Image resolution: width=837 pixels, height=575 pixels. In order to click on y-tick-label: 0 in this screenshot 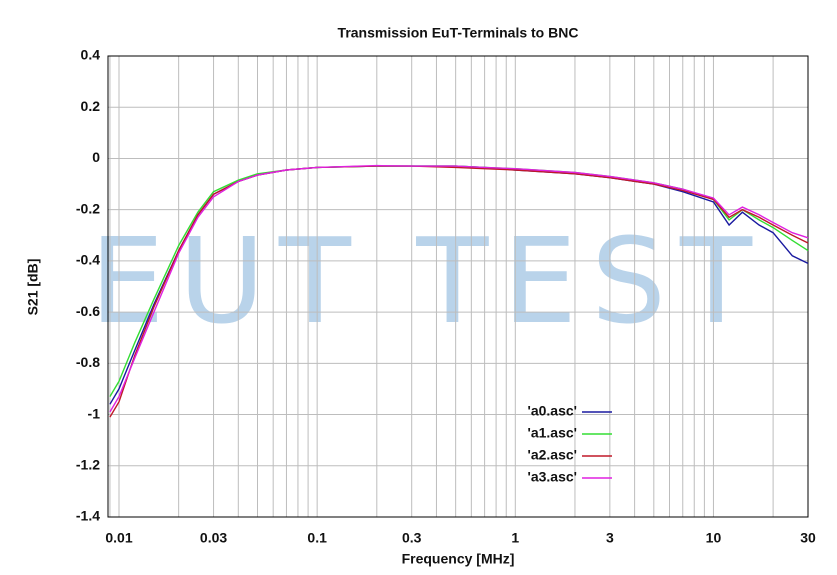, I will do `click(96, 157)`.